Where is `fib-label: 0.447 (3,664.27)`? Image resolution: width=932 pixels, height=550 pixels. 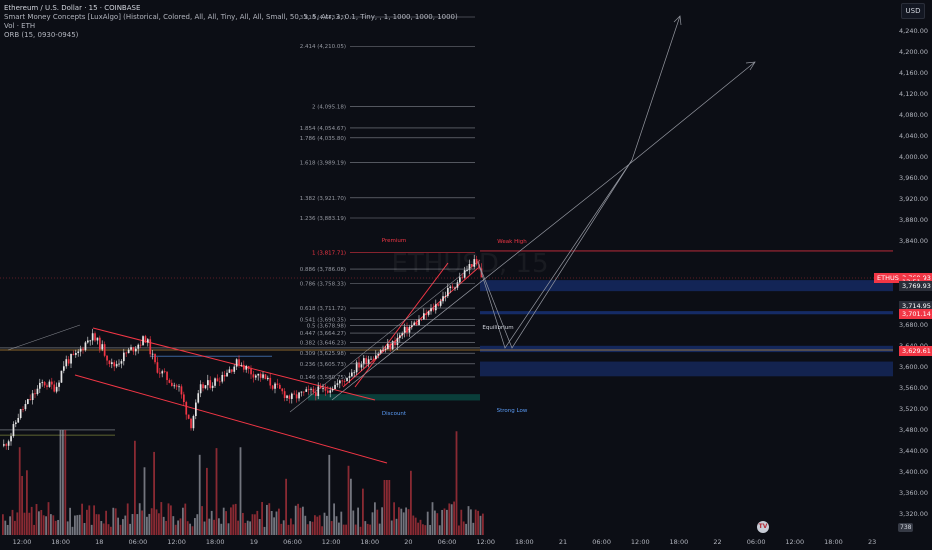
fib-label: 0.447 (3,664.27) is located at coordinates (323, 334).